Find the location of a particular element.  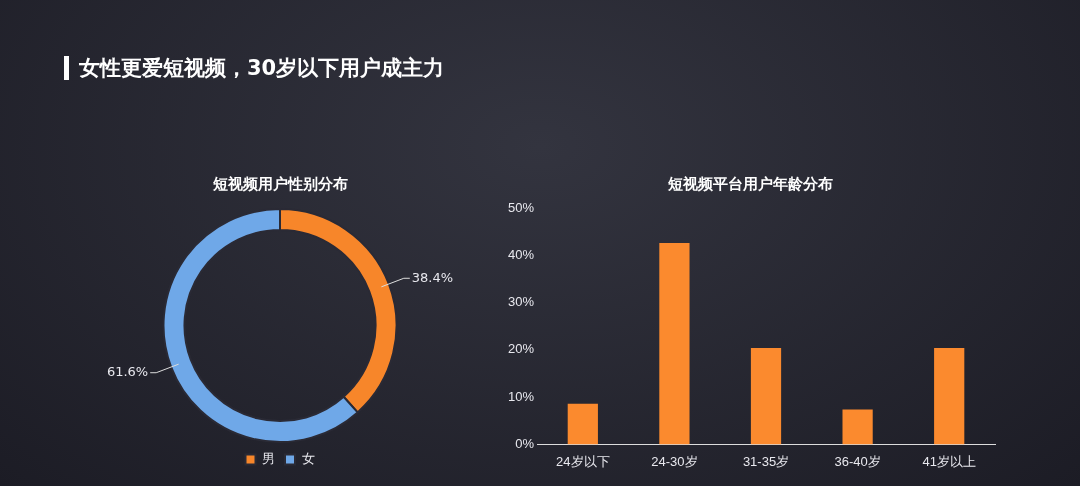

y-tick-label: 30% is located at coordinates (521, 302).